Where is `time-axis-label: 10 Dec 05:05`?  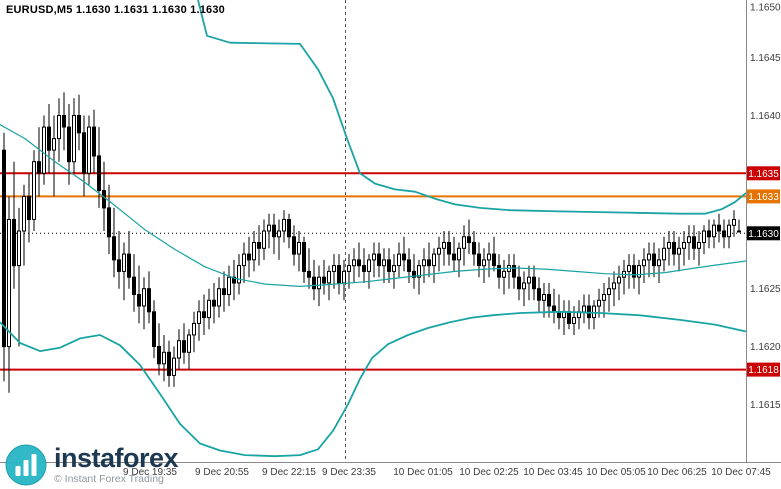 time-axis-label: 10 Dec 05:05 is located at coordinates (616, 472).